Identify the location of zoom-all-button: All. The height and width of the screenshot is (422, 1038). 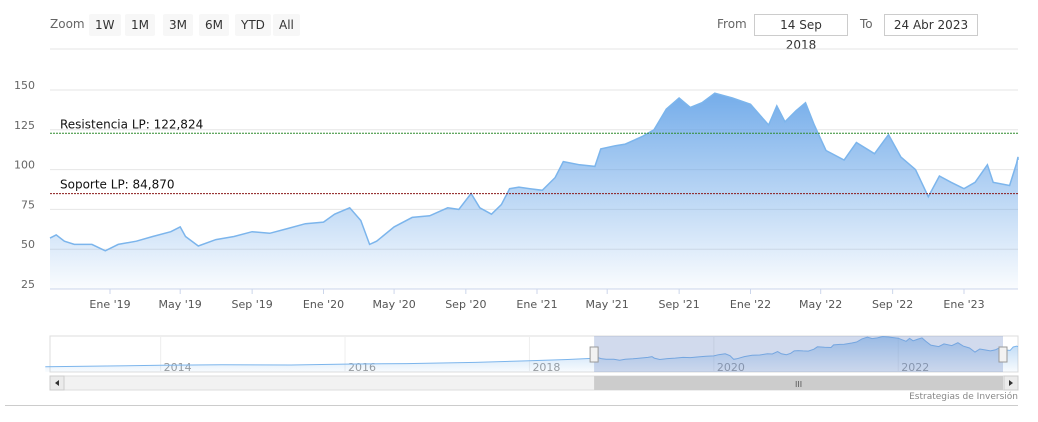
(286, 25).